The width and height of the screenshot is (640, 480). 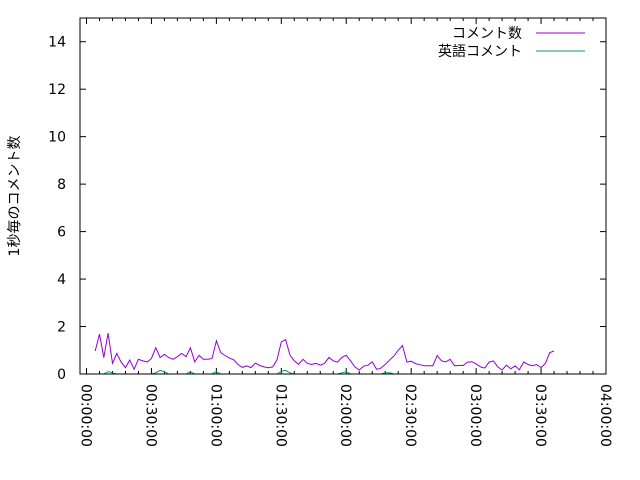 What do you see at coordinates (540, 415) in the screenshot?
I see `x-tick-label: 03:30:00` at bounding box center [540, 415].